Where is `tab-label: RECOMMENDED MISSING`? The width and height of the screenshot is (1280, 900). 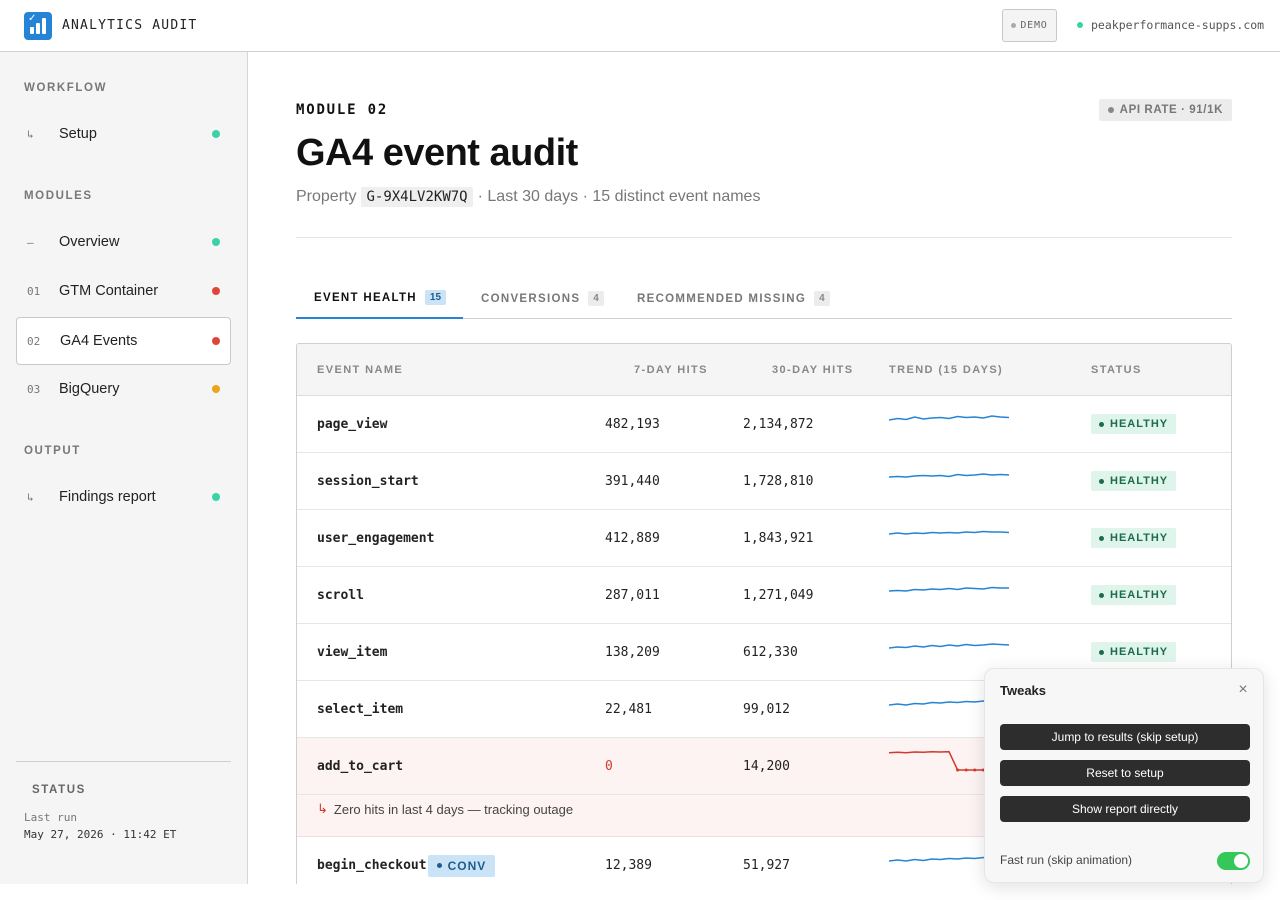 tab-label: RECOMMENDED MISSING is located at coordinates (722, 298).